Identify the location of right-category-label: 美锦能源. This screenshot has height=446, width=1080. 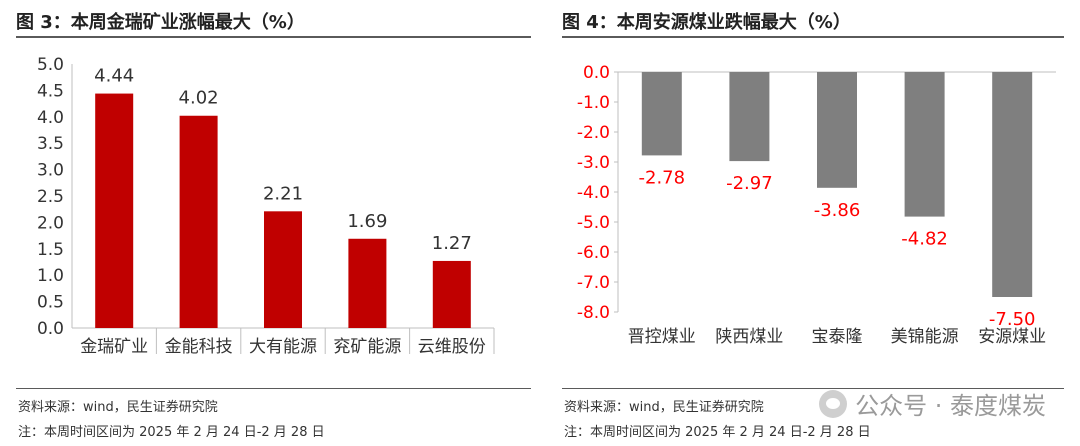
(925, 337).